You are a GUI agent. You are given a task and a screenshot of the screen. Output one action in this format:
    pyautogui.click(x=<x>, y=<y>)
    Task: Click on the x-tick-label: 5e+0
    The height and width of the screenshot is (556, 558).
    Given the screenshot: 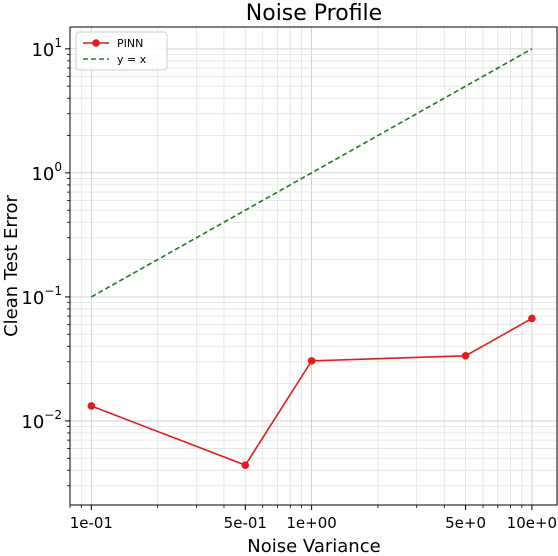 What is the action you would take?
    pyautogui.click(x=465, y=523)
    